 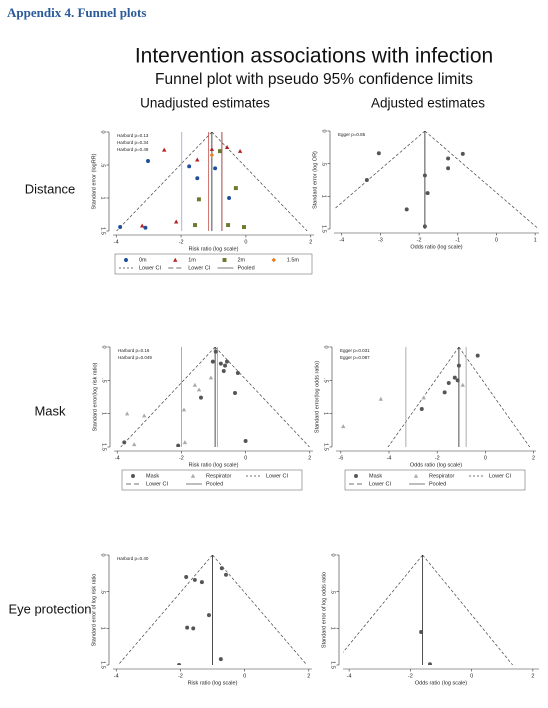 I want to click on legend-label: Mask, so click(x=375, y=476).